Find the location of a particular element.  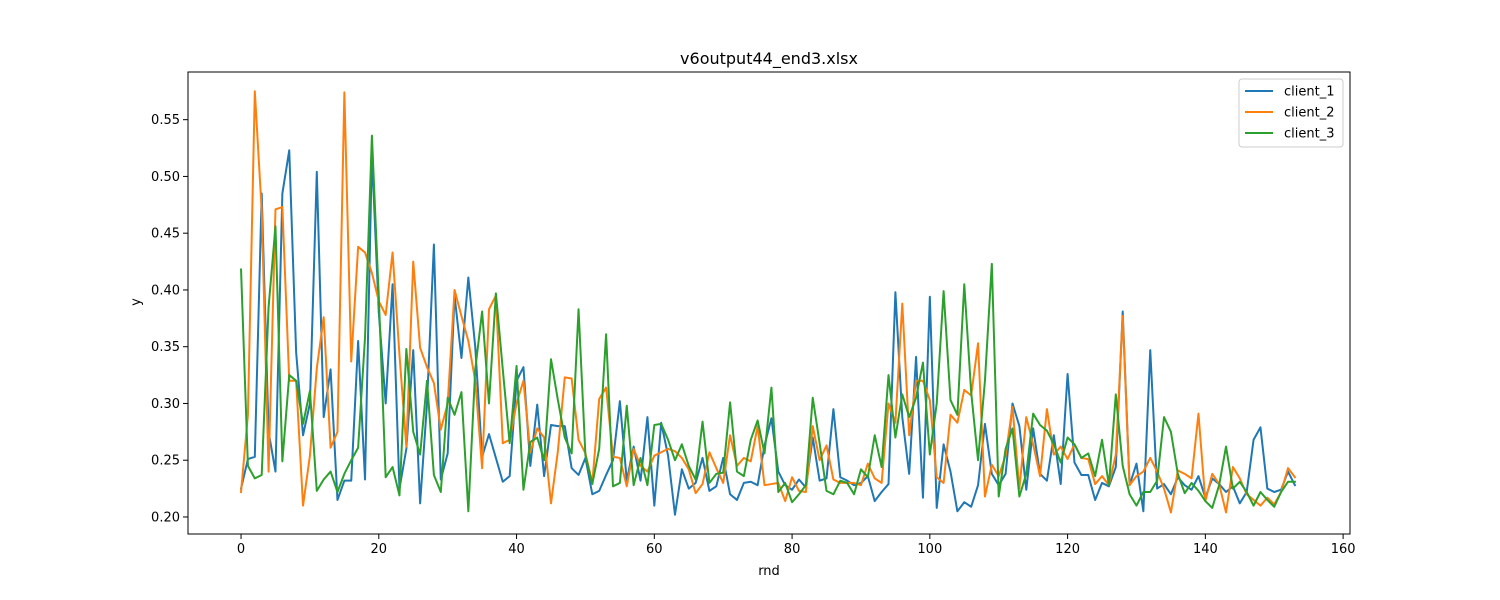

x-tick-label: 100 is located at coordinates (929, 549).